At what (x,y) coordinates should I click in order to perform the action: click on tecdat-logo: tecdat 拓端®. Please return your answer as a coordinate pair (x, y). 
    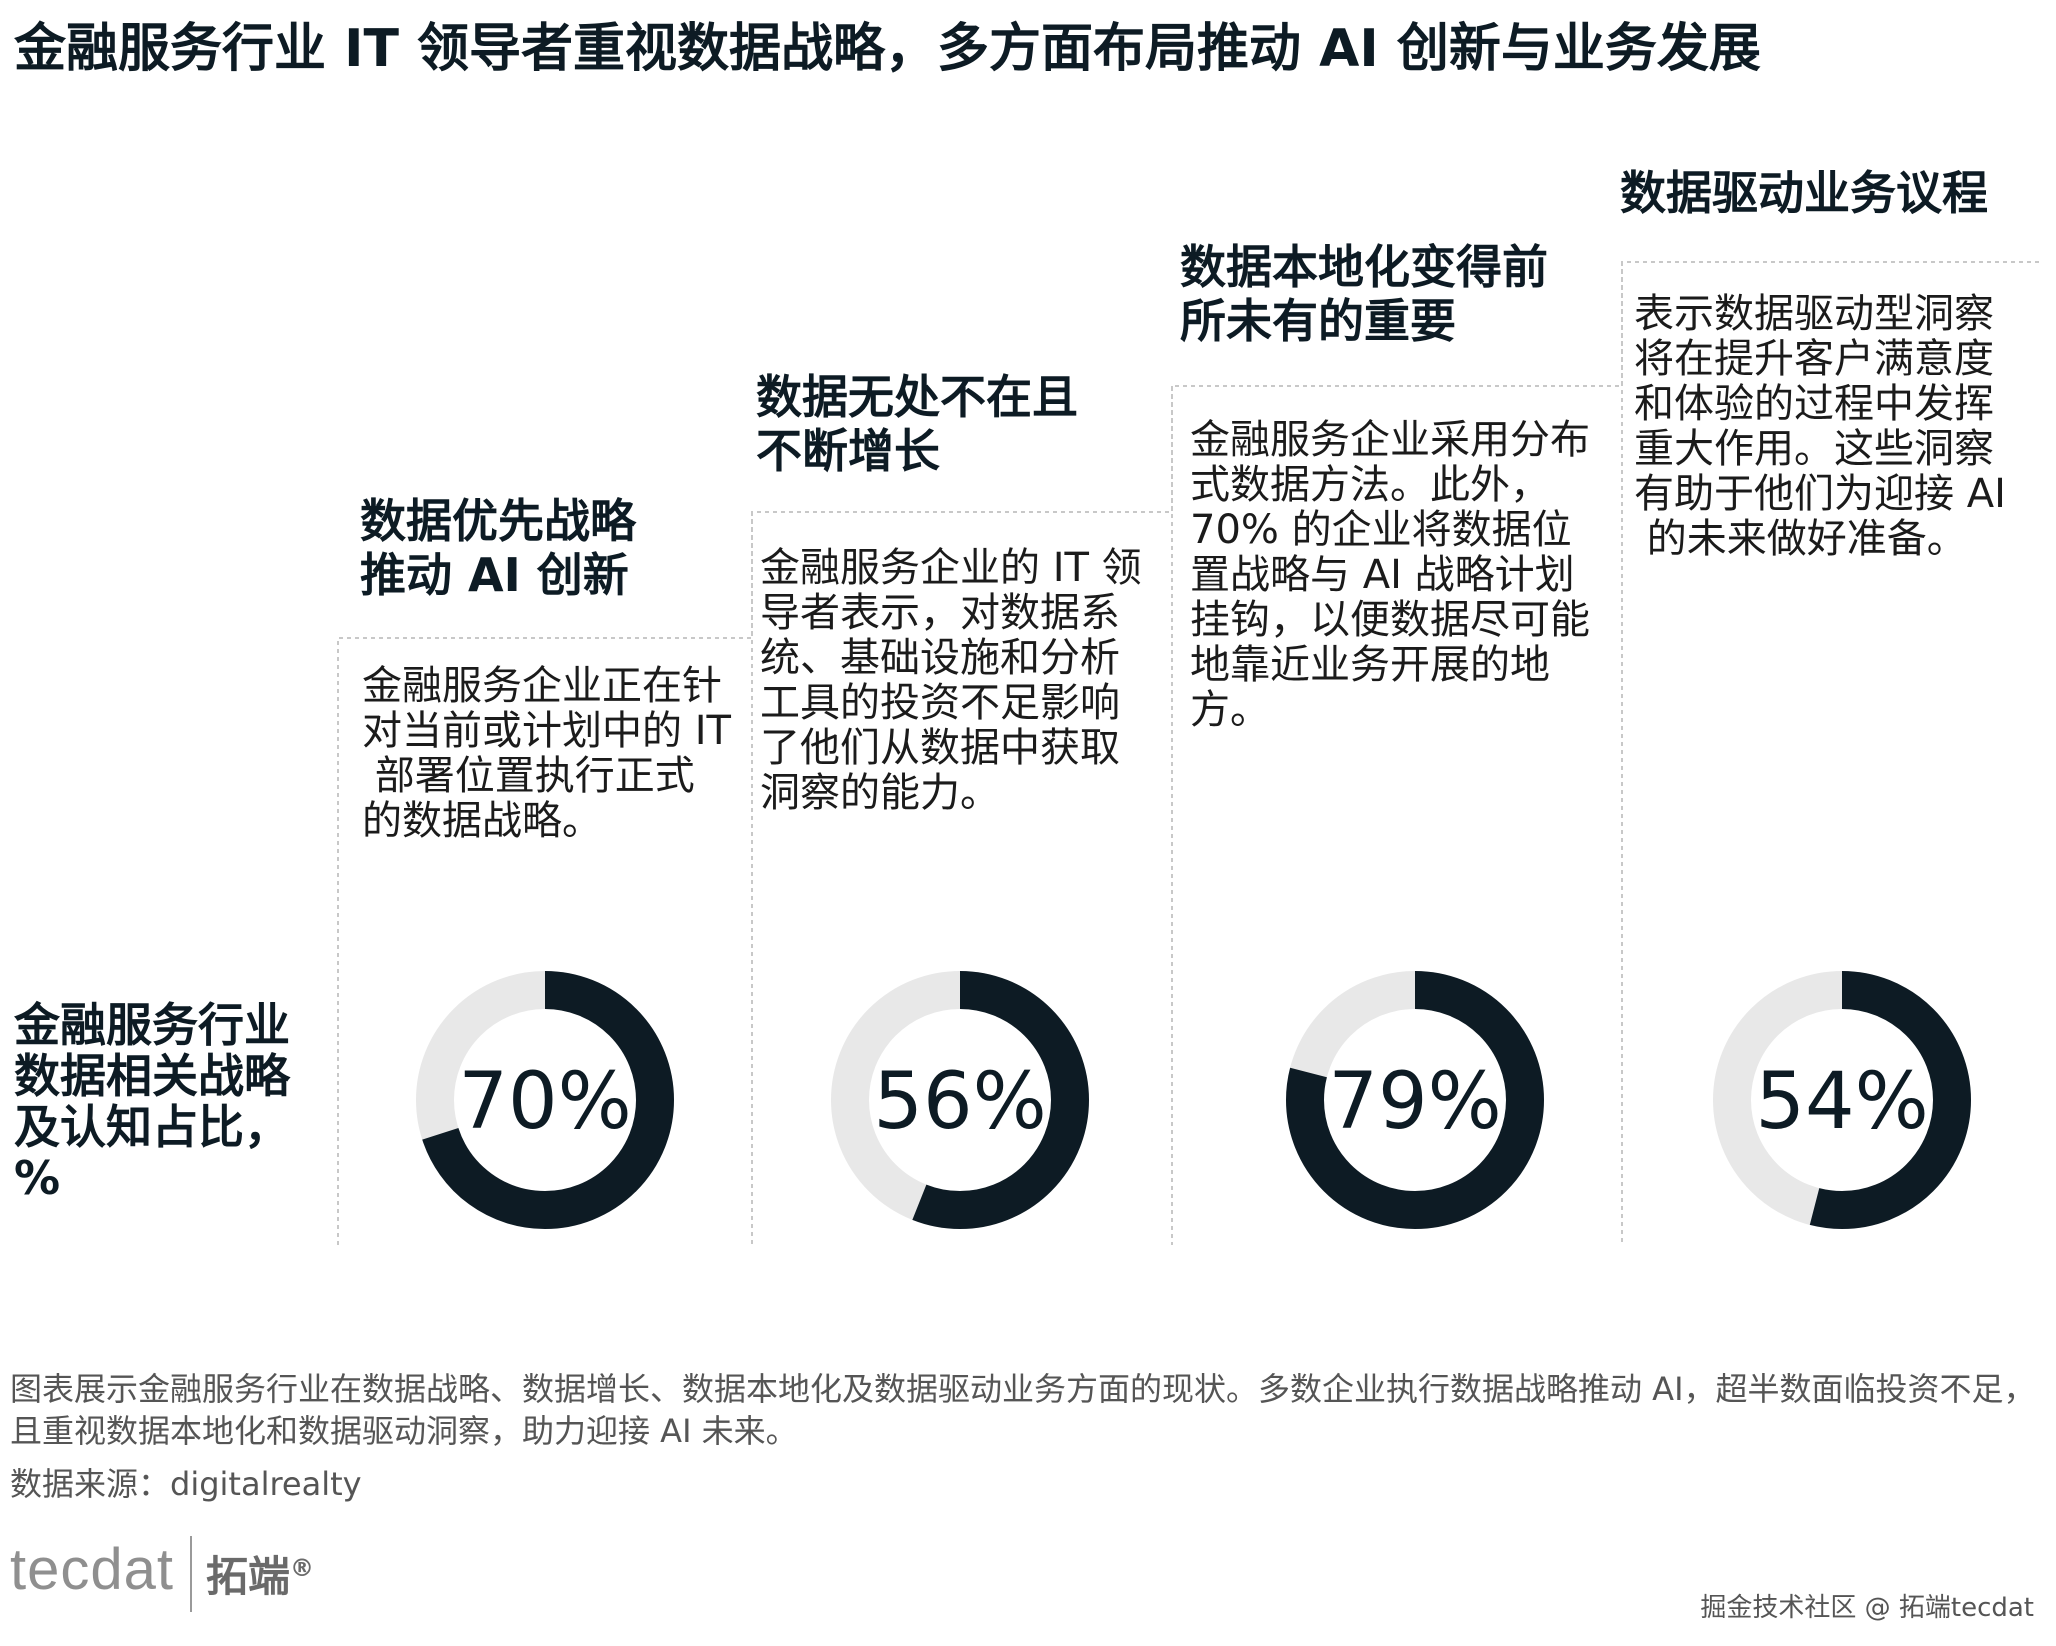
    Looking at the image, I should click on (180, 1575).